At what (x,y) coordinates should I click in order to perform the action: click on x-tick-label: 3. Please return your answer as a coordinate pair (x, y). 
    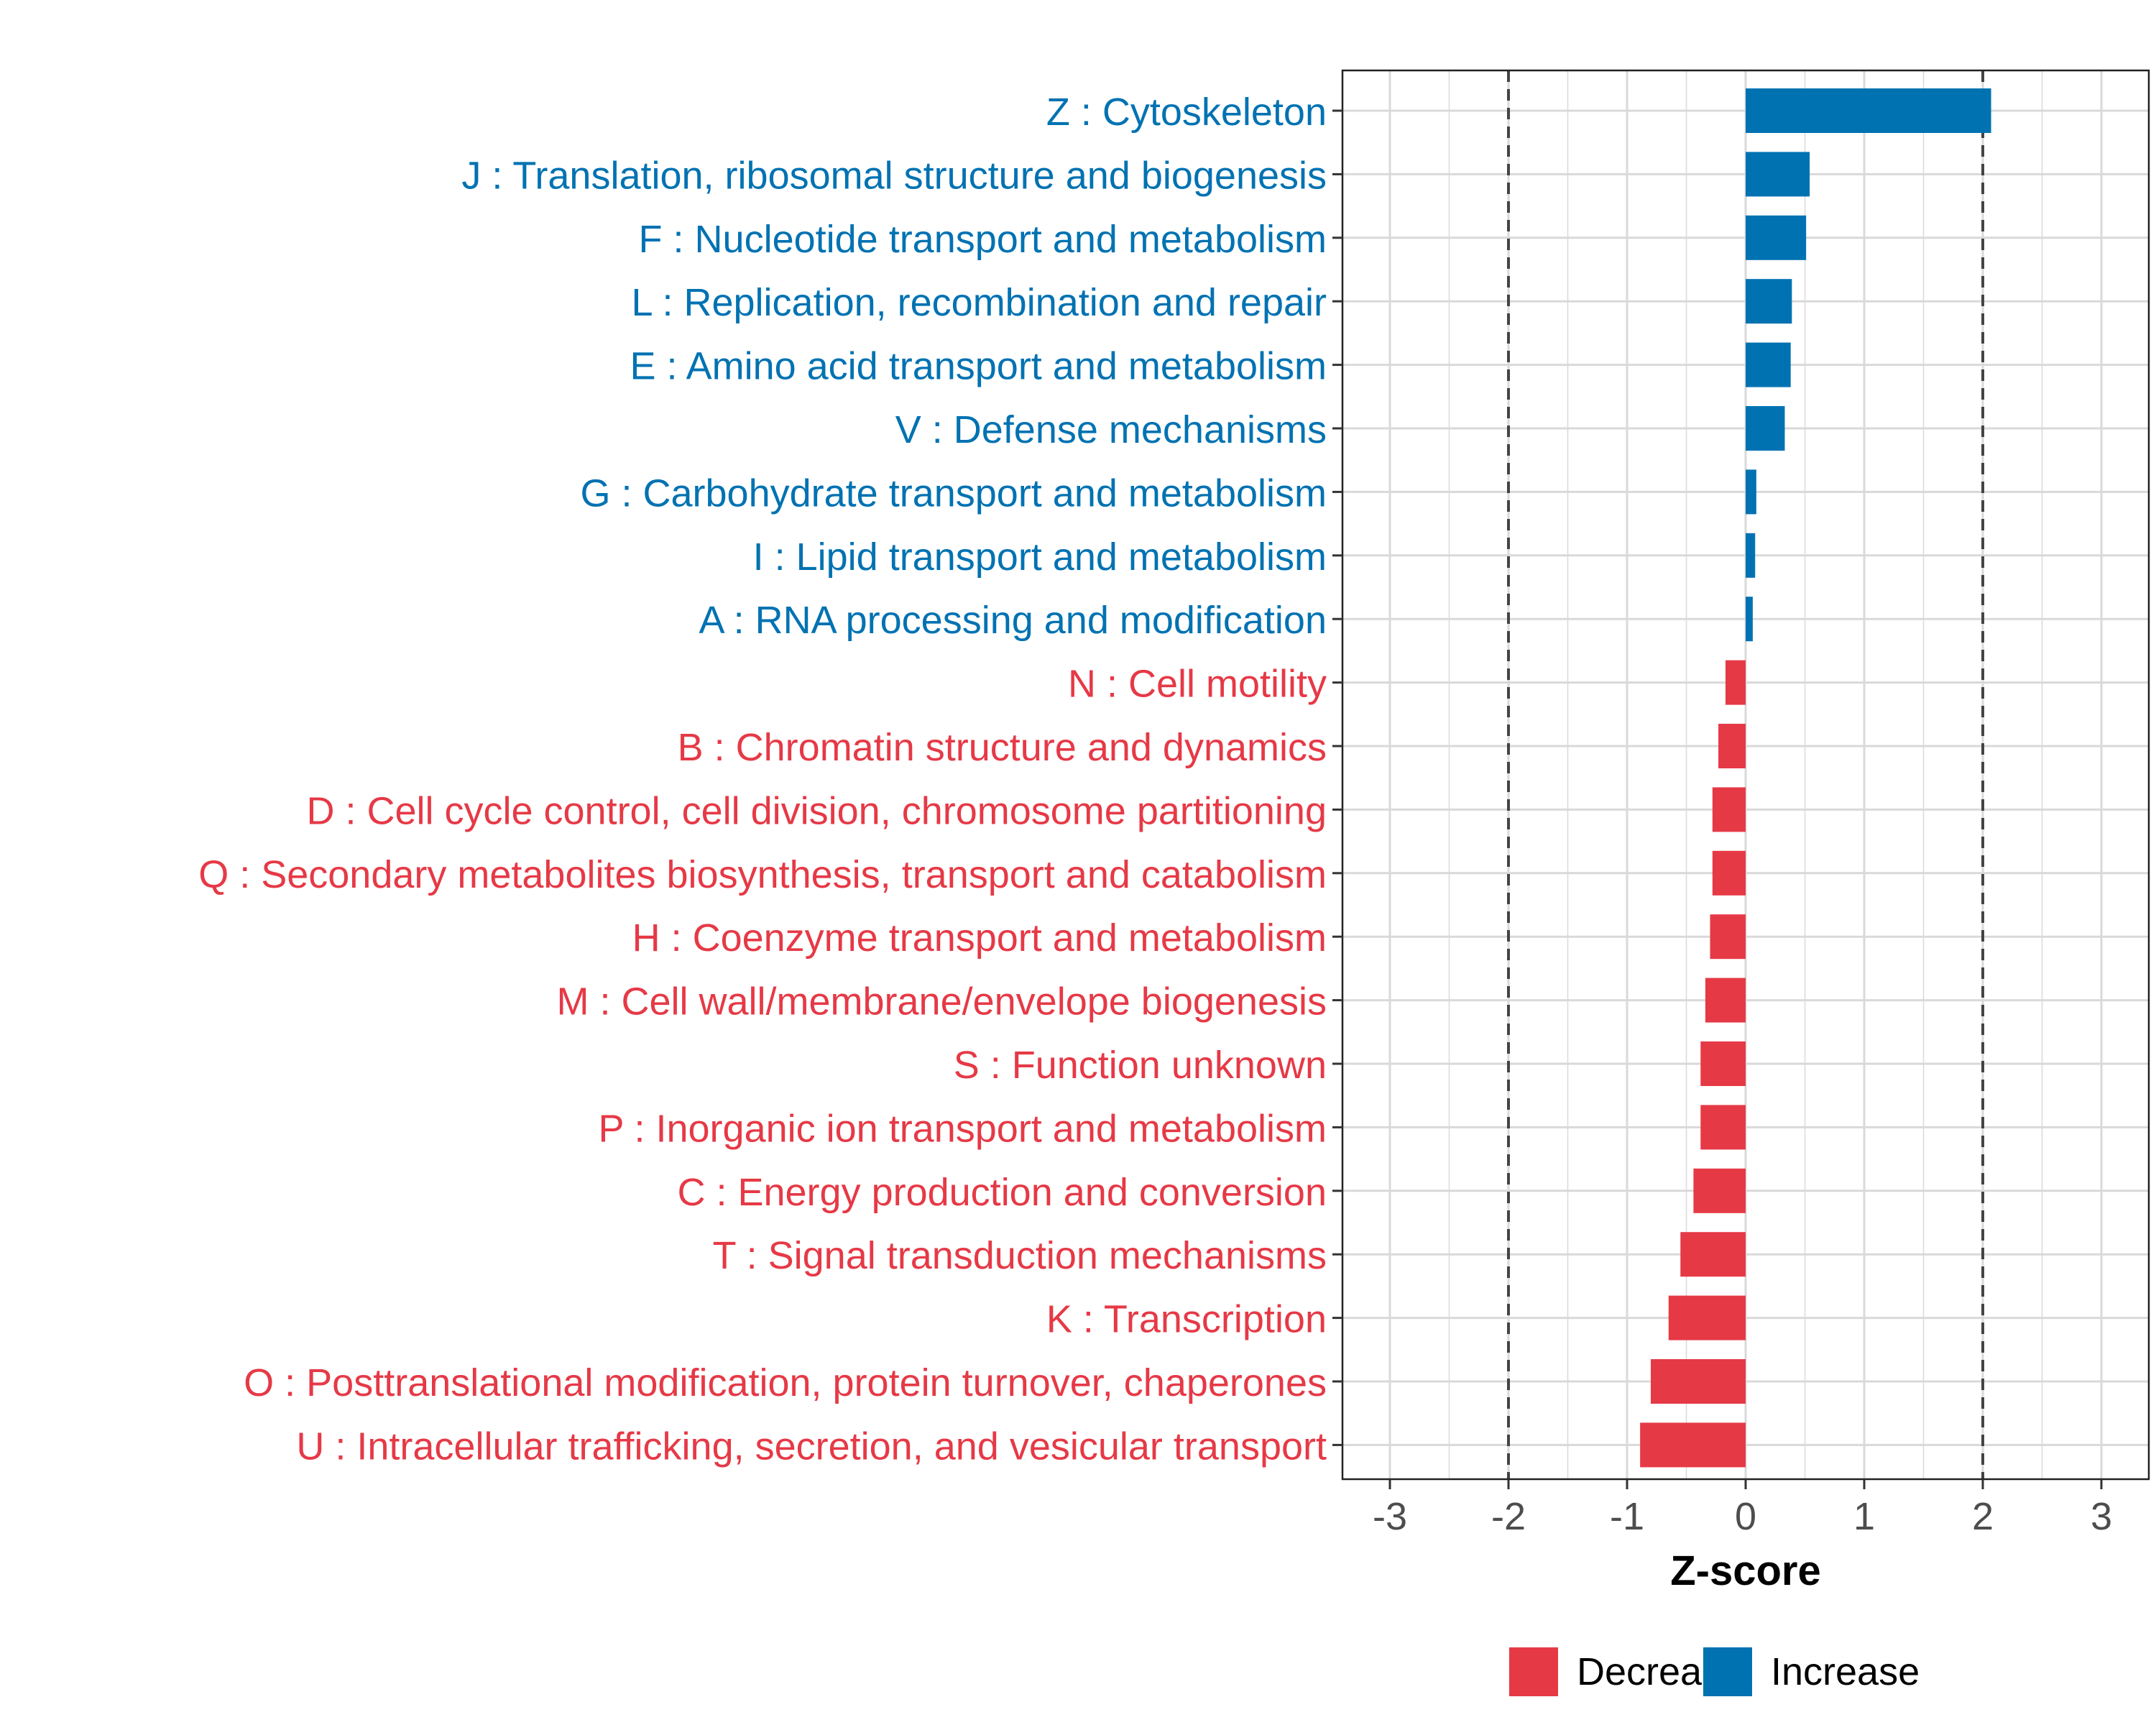
    Looking at the image, I should click on (2102, 1516).